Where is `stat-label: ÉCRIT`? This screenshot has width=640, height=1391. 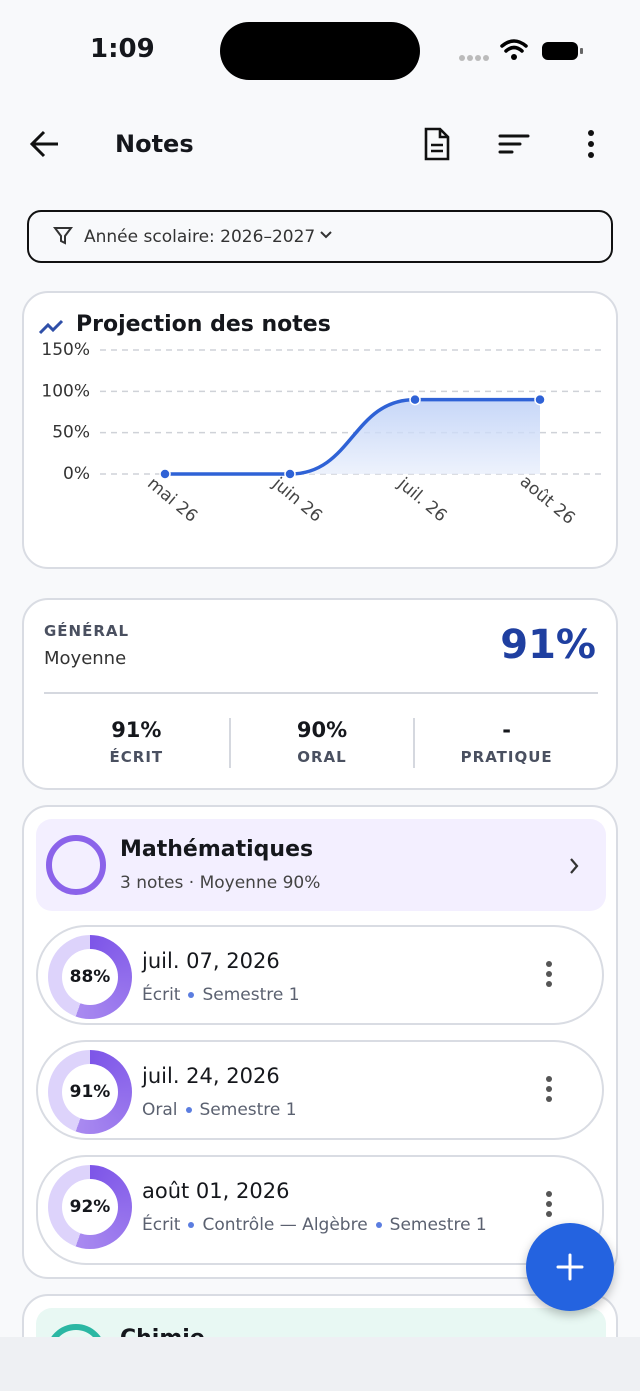
stat-label: ÉCRIT is located at coordinates (136, 757).